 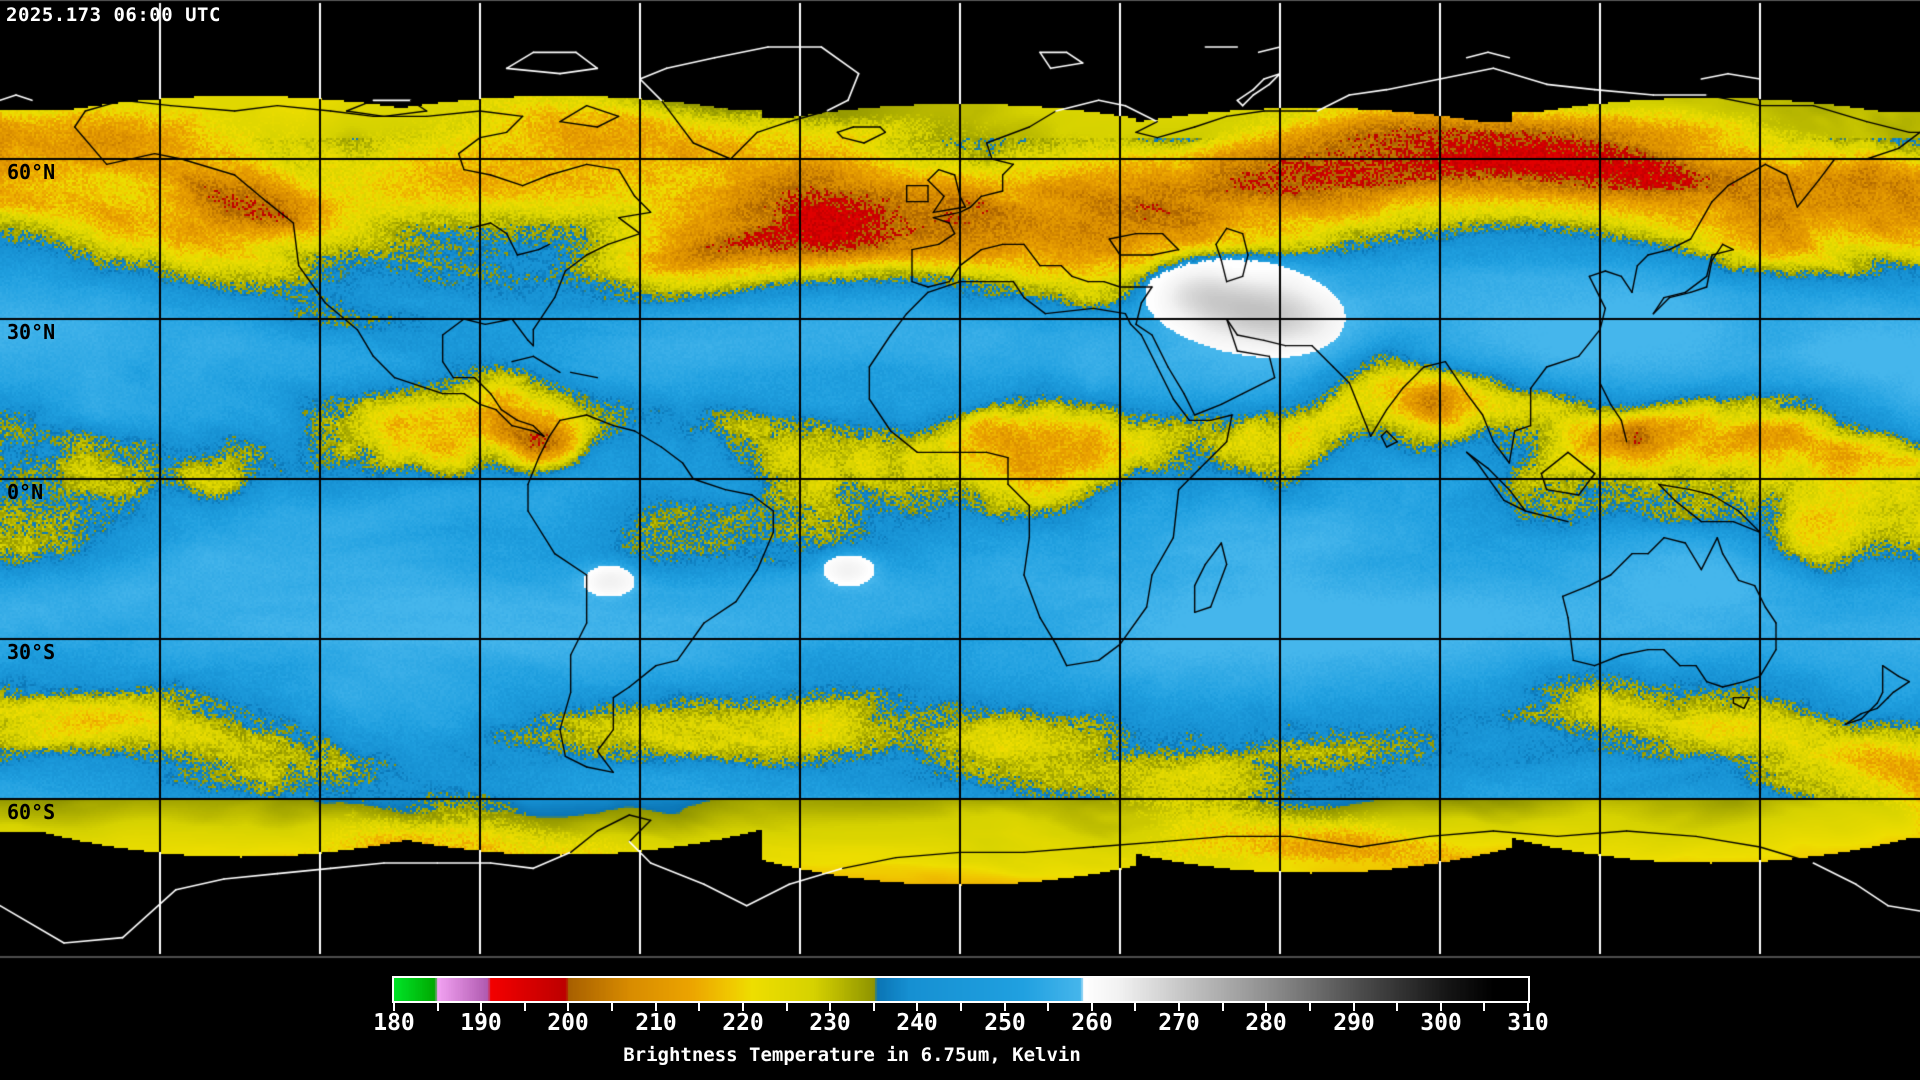 What do you see at coordinates (113, 15) in the screenshot?
I see `timestamp: 2025.173 06:00 UTC` at bounding box center [113, 15].